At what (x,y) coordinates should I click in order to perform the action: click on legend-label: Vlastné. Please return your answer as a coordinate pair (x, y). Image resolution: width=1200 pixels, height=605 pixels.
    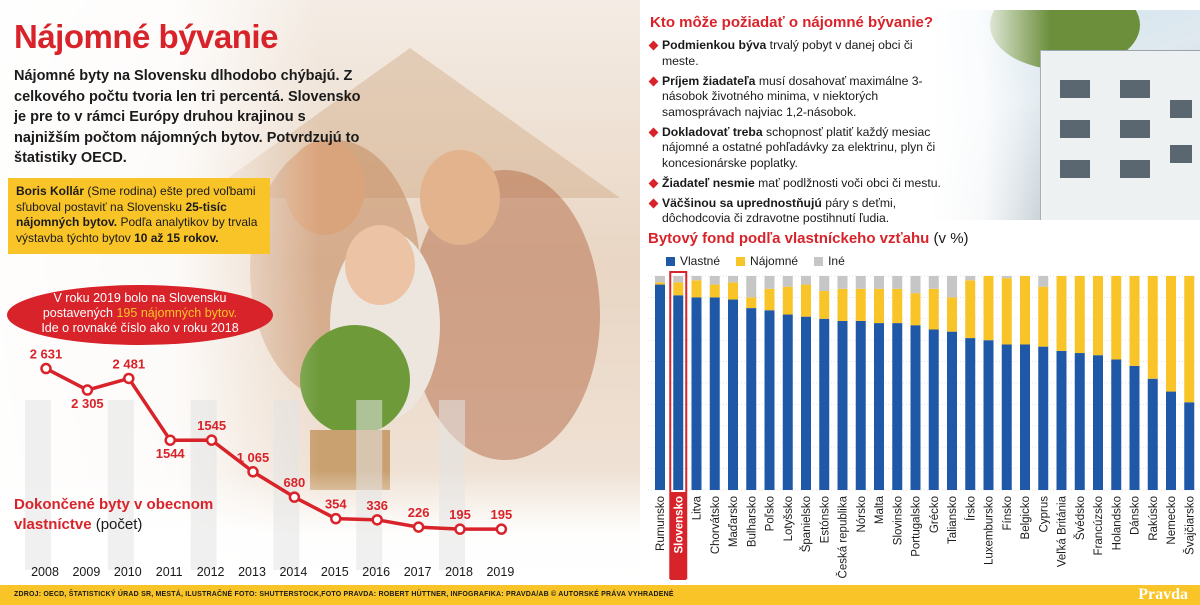
    Looking at the image, I should click on (700, 261).